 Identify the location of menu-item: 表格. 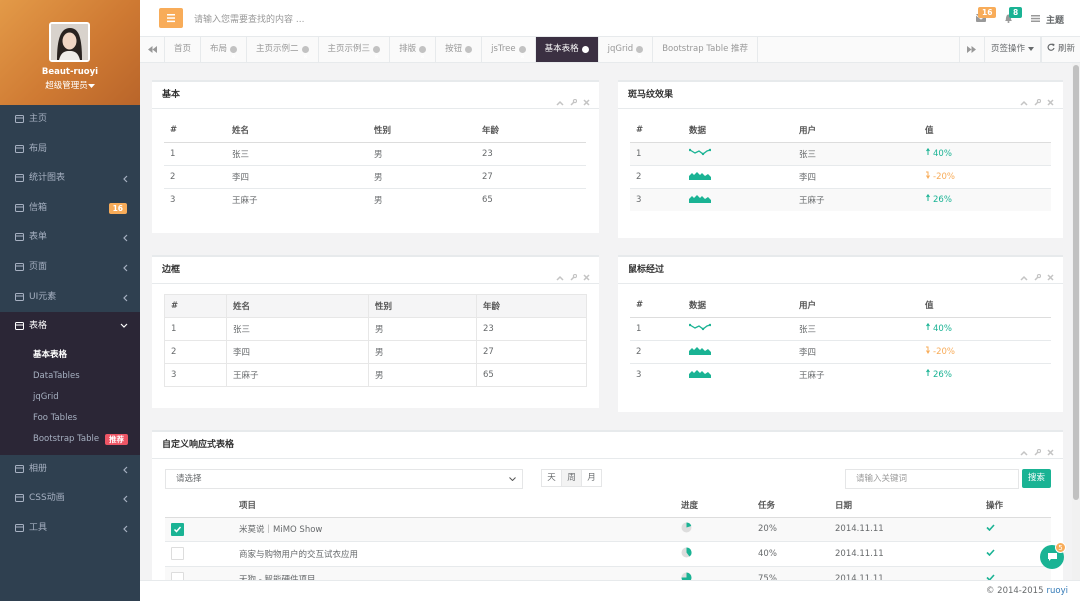
(70, 327).